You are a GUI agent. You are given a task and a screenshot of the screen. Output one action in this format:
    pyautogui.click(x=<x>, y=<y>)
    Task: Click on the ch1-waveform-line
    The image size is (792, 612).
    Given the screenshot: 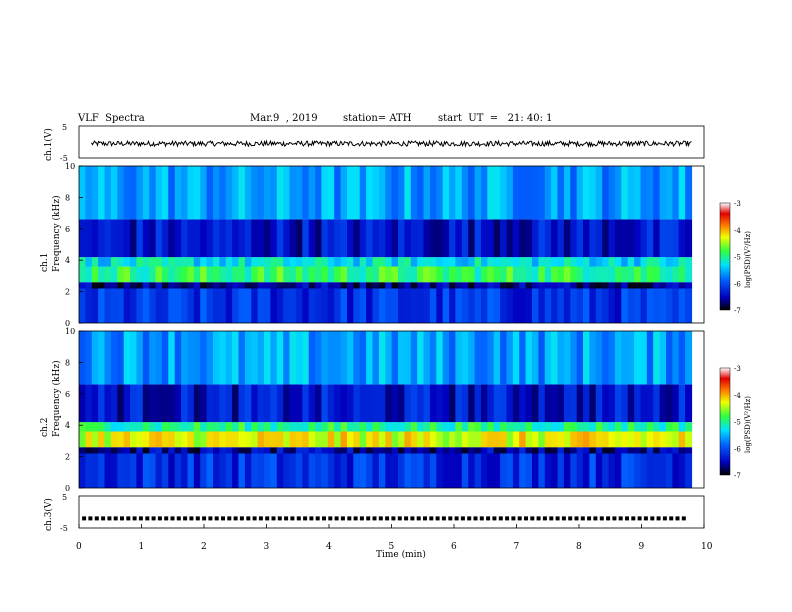 What is the action you would take?
    pyautogui.click(x=391, y=143)
    